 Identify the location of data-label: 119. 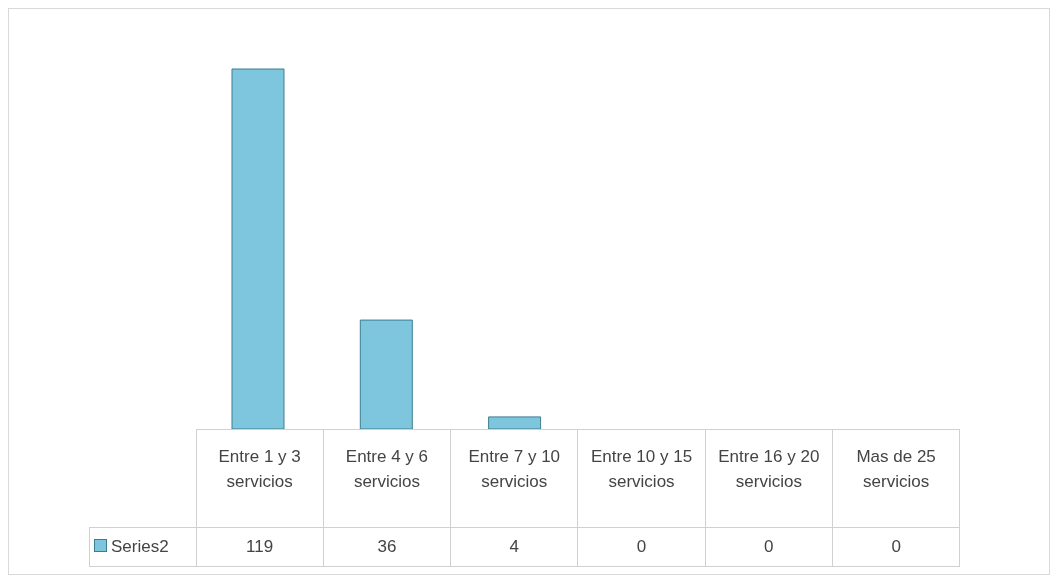
(260, 546).